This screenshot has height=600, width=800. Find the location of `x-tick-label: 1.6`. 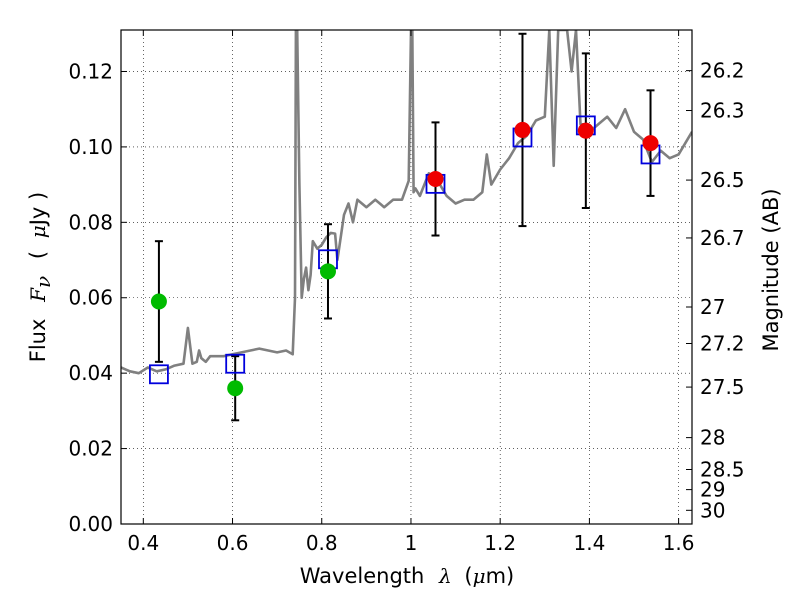

x-tick-label: 1.6 is located at coordinates (679, 543).